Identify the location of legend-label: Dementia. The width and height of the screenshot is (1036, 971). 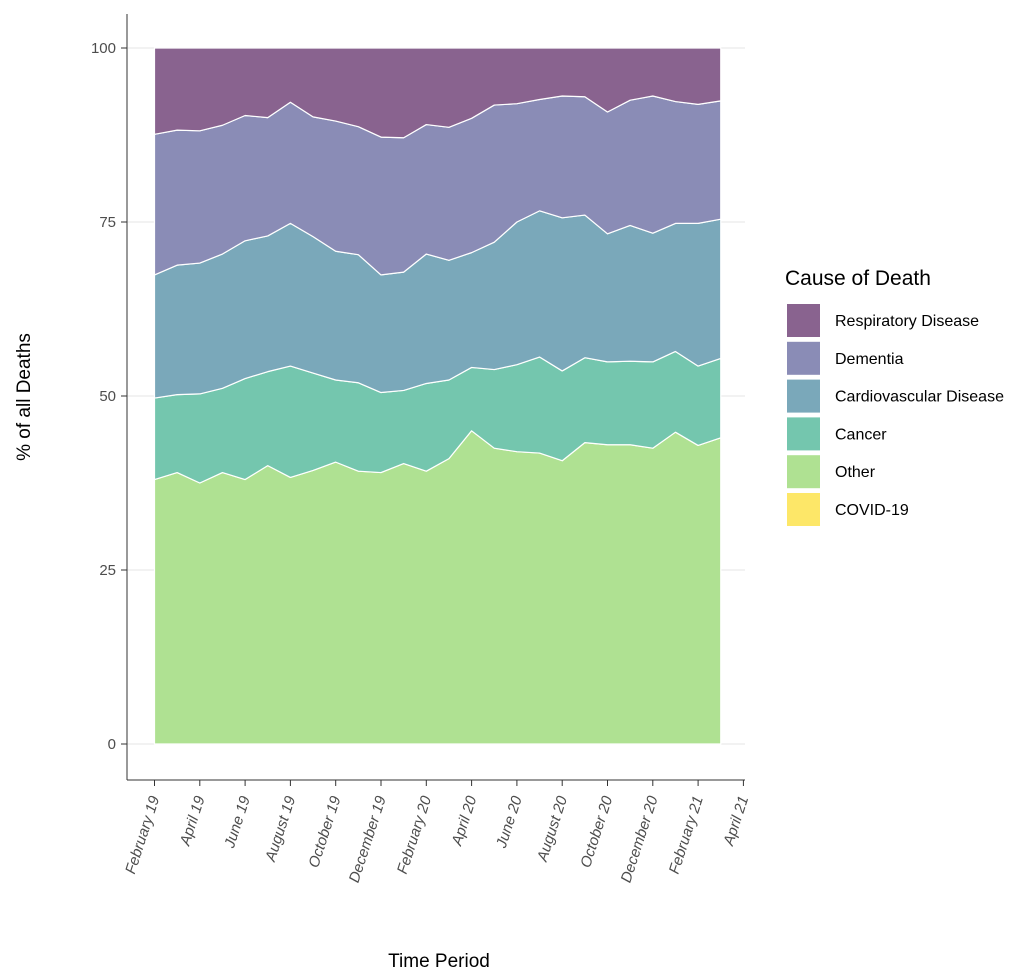
(869, 359).